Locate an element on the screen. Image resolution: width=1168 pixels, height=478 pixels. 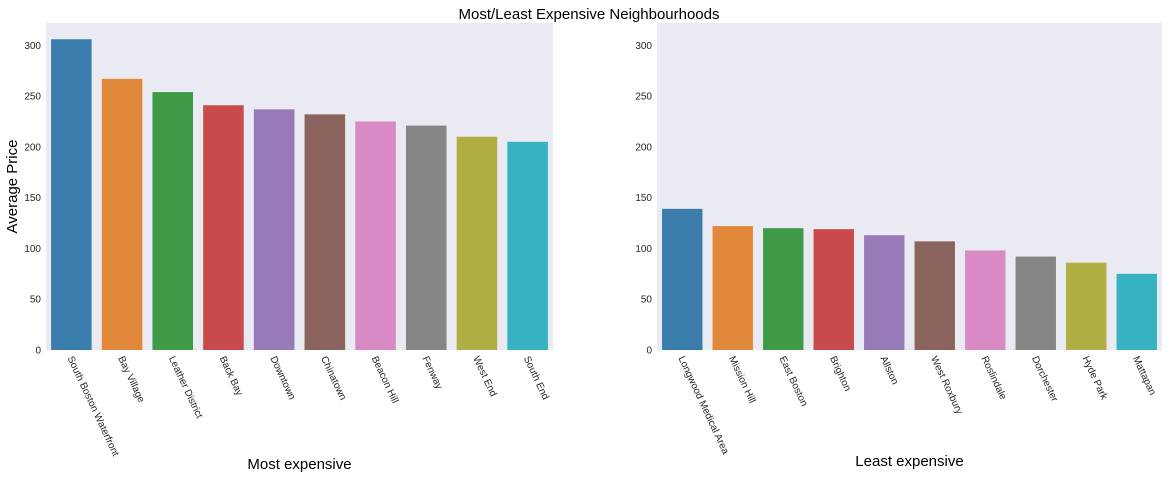
bar-east-boston is located at coordinates (783, 289).